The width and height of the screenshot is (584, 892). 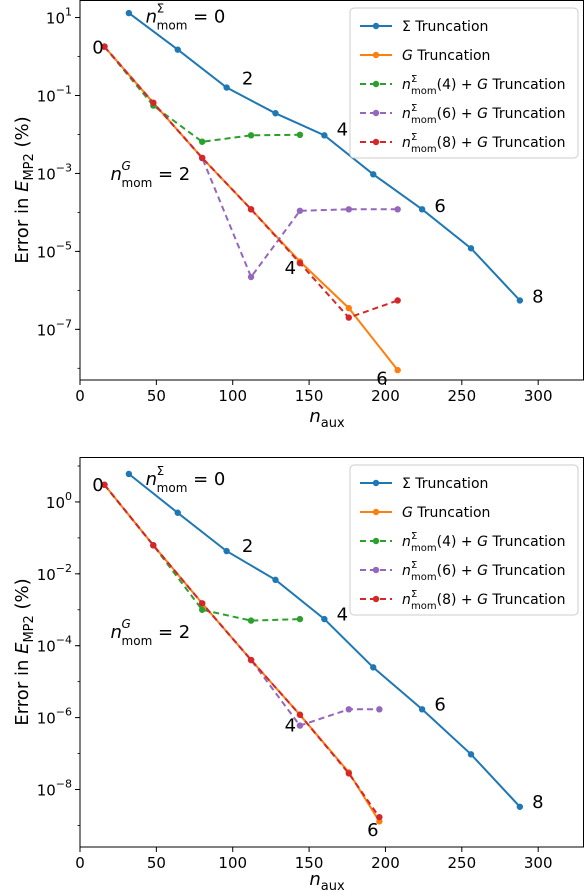 I want to click on y-tick-label: 10⁻⁷, so click(x=54, y=328).